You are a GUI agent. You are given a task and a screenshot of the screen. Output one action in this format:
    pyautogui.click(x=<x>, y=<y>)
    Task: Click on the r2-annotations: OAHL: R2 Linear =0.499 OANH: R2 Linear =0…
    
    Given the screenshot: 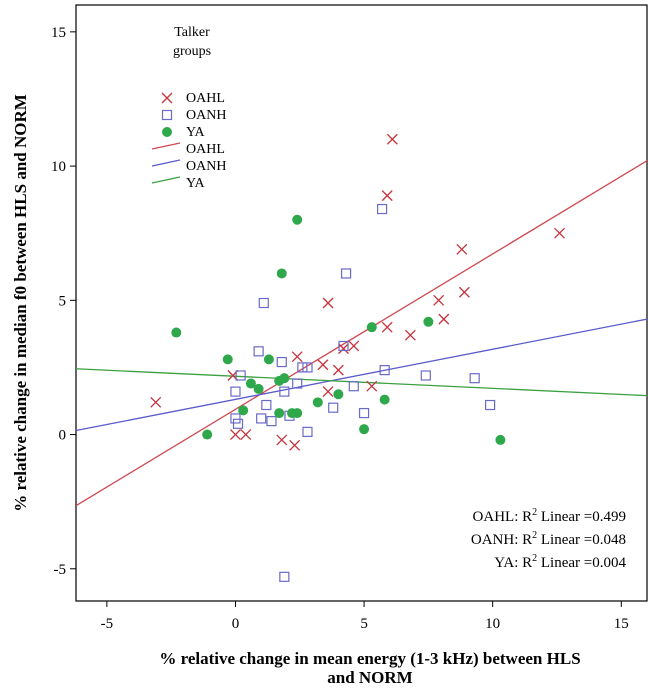 What is the action you would take?
    pyautogui.click(x=549, y=539)
    